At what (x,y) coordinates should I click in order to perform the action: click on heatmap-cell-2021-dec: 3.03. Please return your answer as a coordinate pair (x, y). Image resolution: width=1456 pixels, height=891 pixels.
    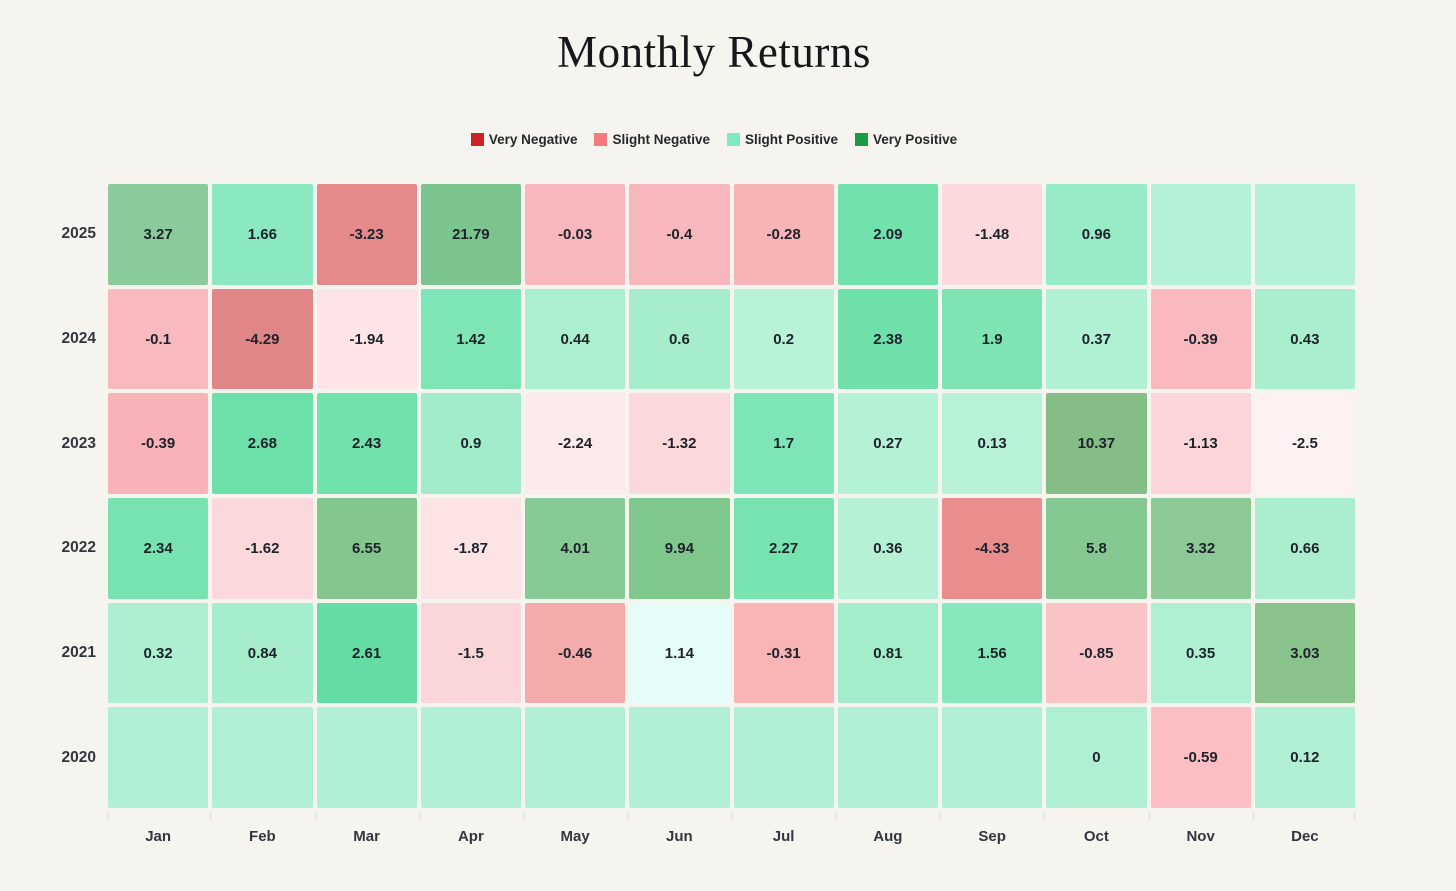
    Looking at the image, I should click on (1304, 653).